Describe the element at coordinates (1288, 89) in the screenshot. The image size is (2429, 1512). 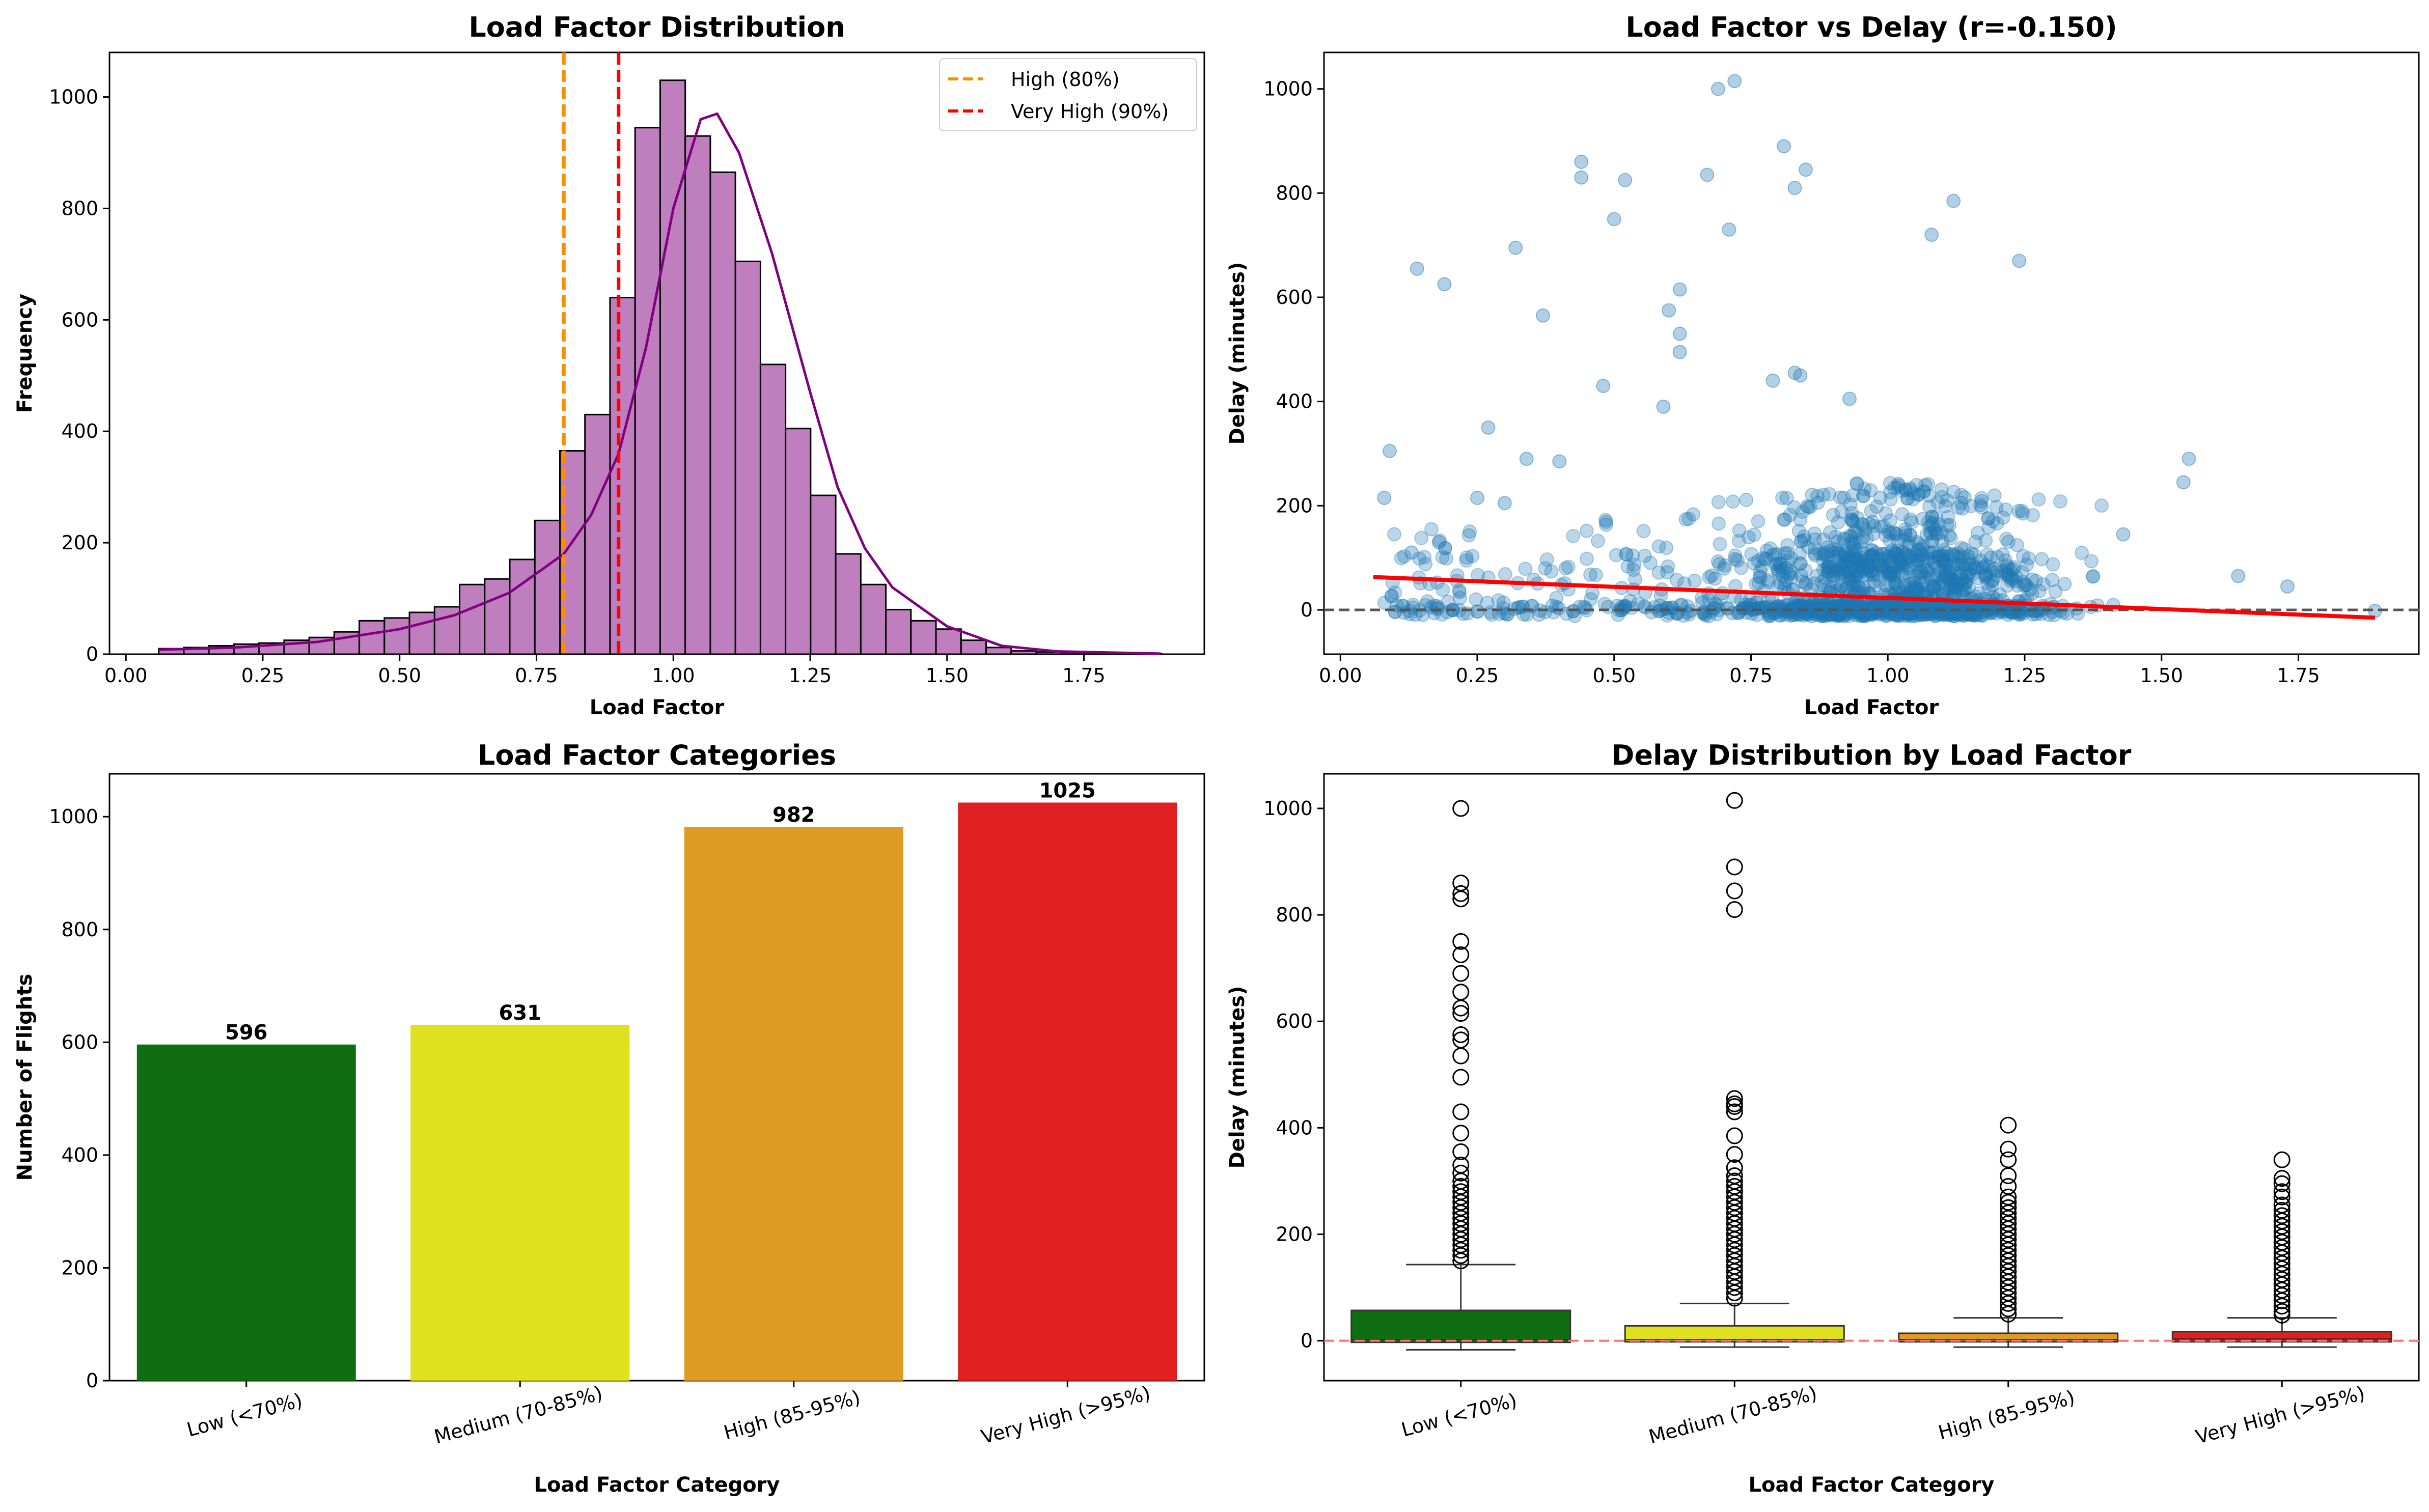
I see `y-tick-label: 1000` at that location.